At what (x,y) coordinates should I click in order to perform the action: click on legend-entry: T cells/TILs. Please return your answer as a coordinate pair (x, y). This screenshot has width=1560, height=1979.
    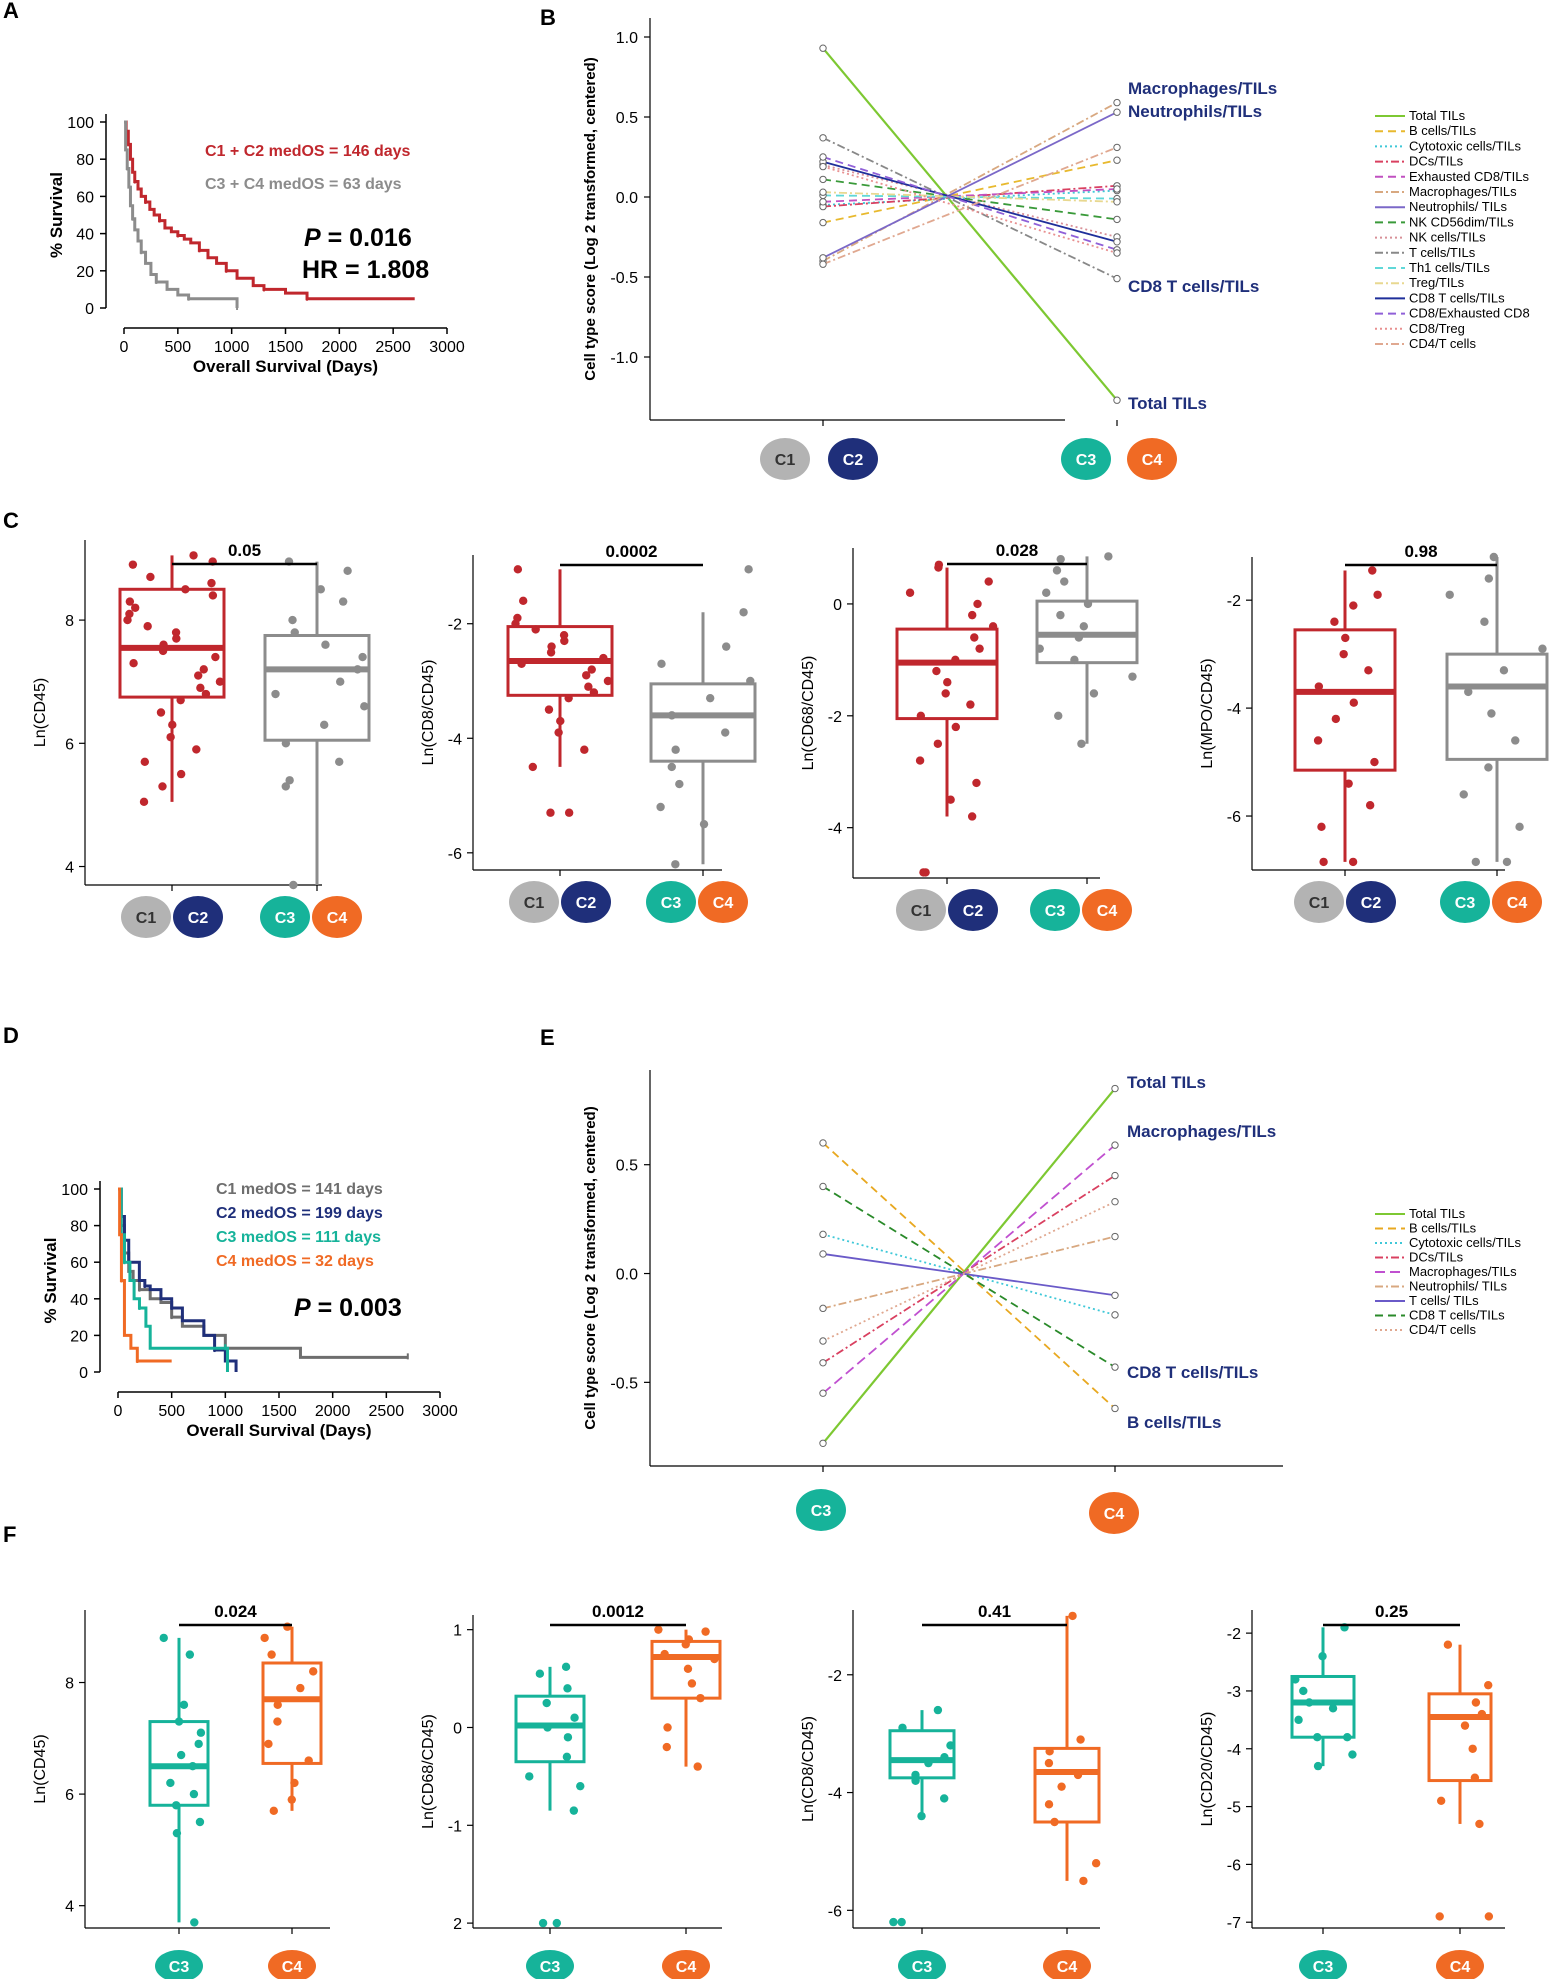
    Looking at the image, I should click on (1442, 252).